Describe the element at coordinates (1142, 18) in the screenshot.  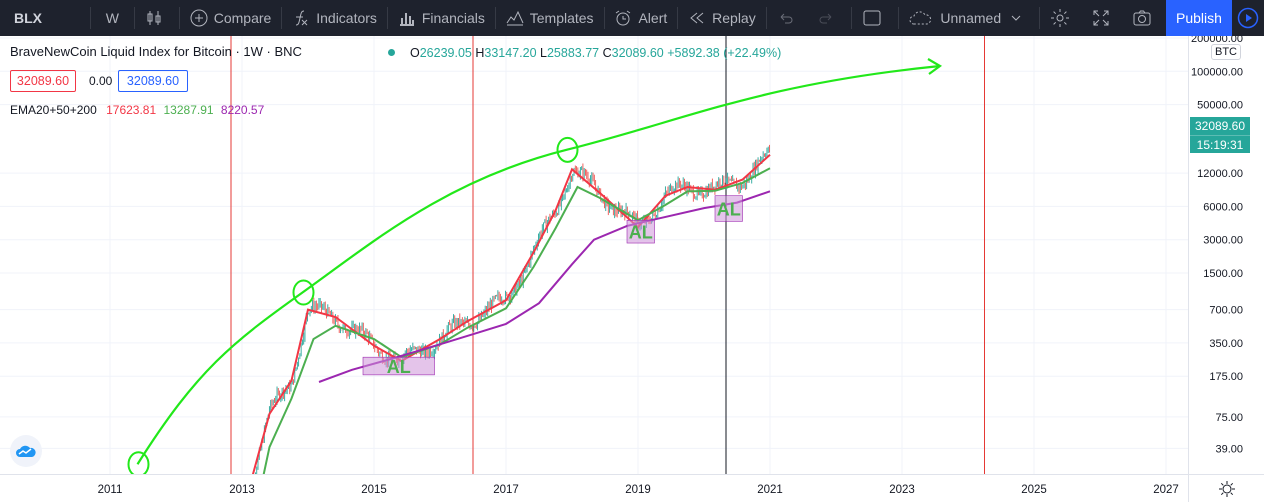
I see `camera-icon` at that location.